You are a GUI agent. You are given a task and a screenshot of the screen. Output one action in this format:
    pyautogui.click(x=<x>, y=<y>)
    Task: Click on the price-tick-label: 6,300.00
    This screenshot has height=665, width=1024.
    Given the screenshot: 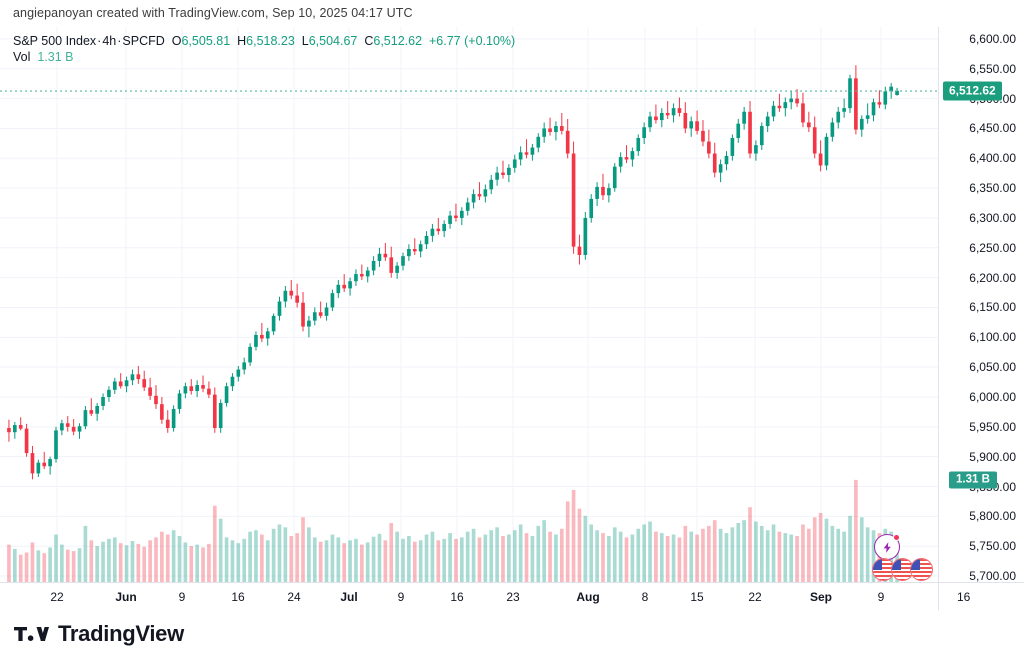 What is the action you would take?
    pyautogui.click(x=992, y=217)
    